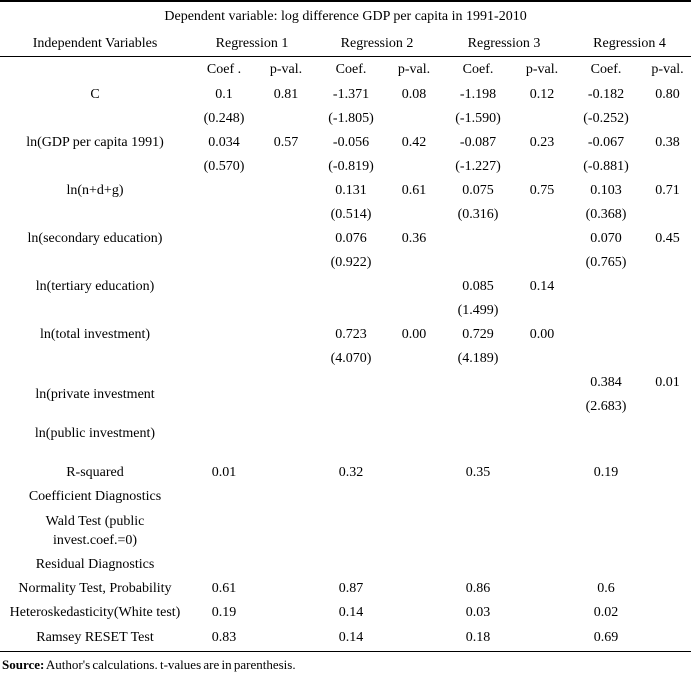  I want to click on row-label: R-squared, so click(95, 472).